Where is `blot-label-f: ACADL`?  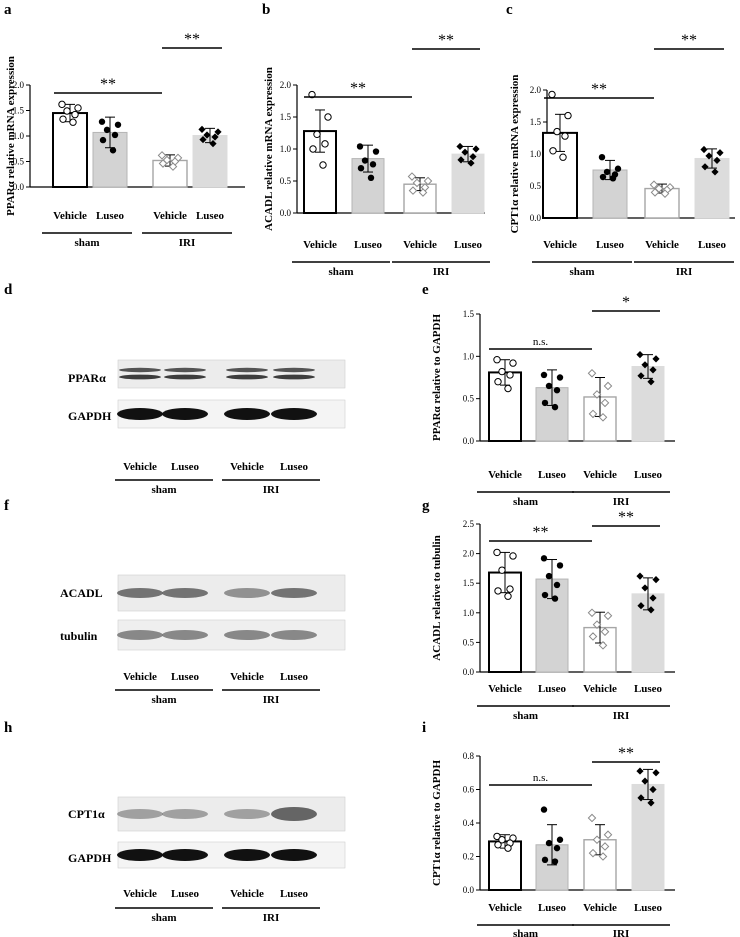 blot-label-f: ACADL is located at coordinates (81, 593).